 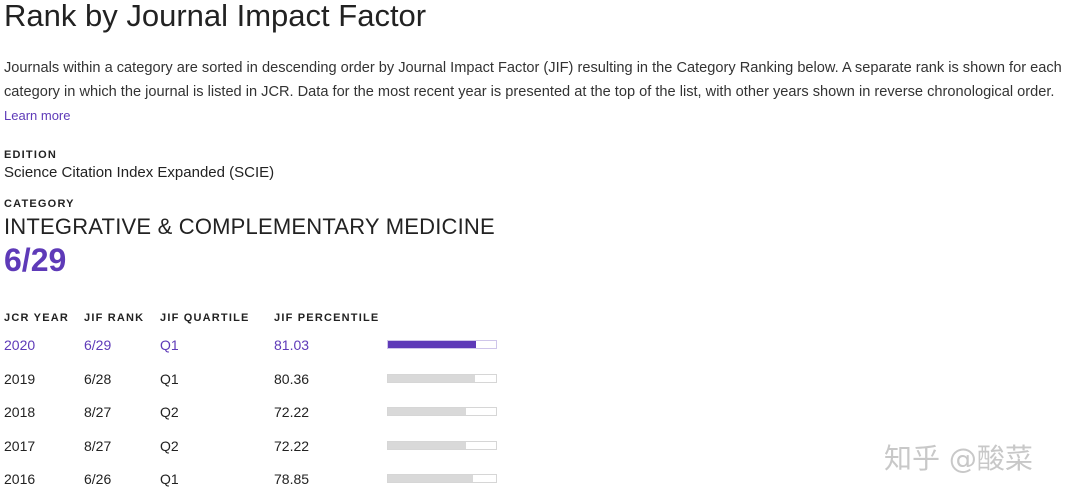 What do you see at coordinates (327, 318) in the screenshot?
I see `header-jif-percentile: JIF PERCENTILE` at bounding box center [327, 318].